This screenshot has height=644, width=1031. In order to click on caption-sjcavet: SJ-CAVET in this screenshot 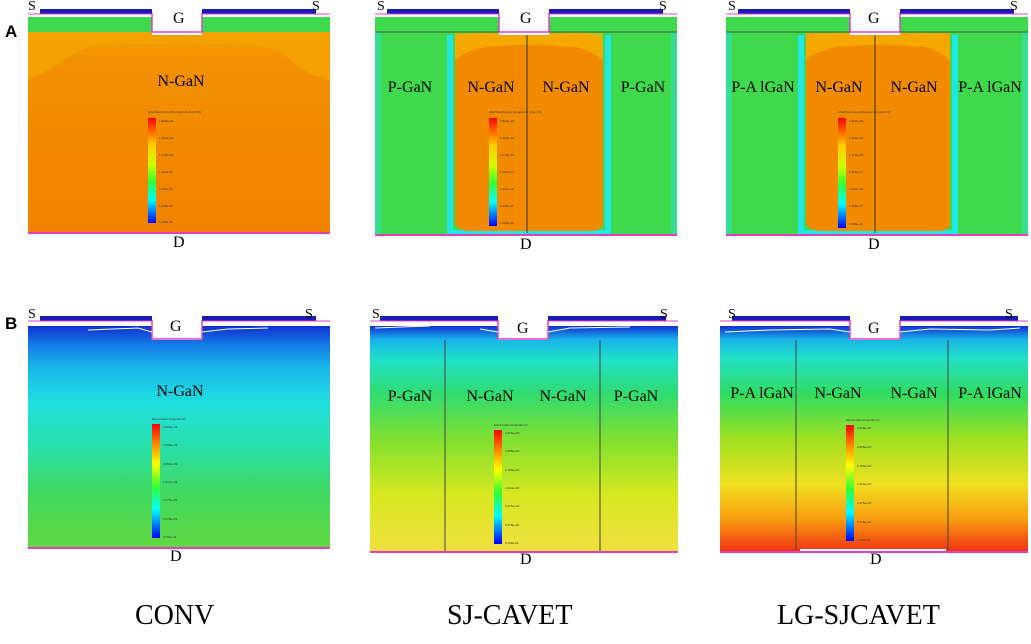, I will do `click(510, 615)`.